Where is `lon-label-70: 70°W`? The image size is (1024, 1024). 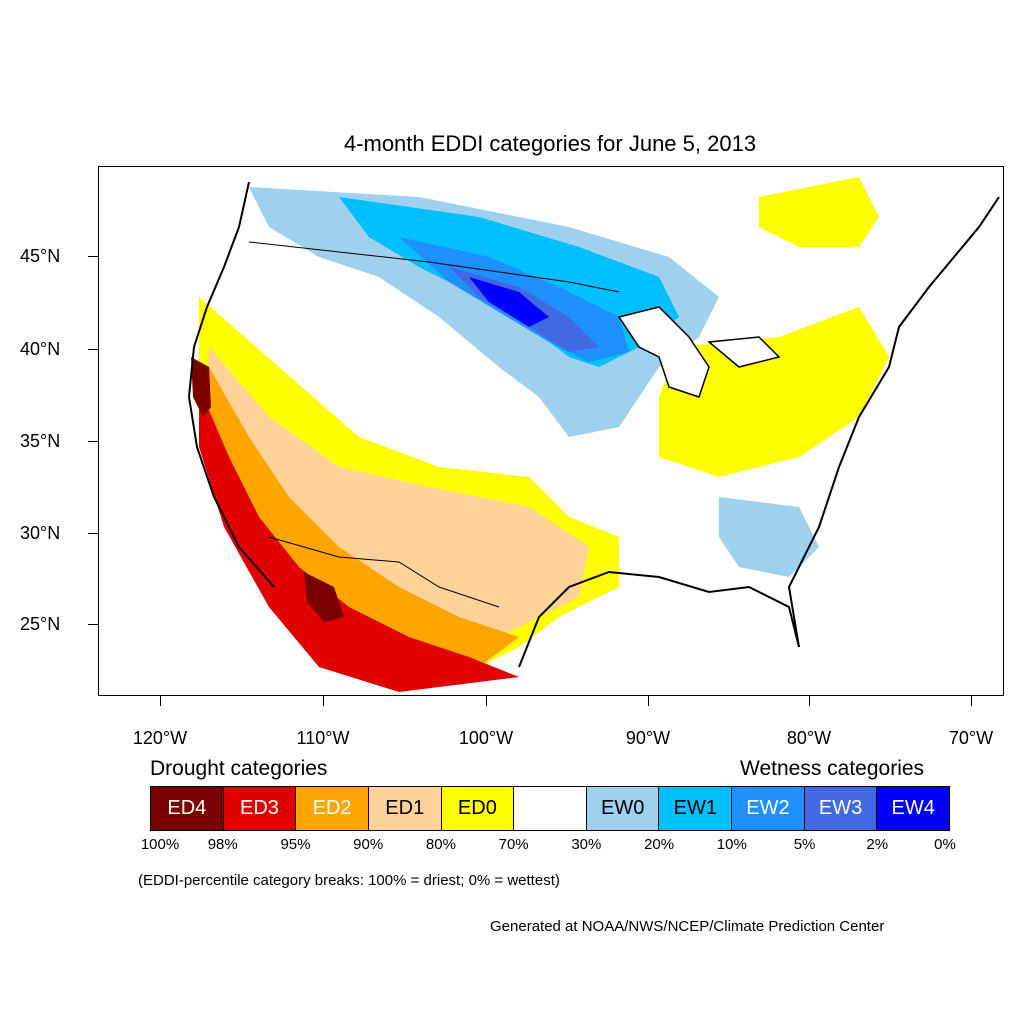 lon-label-70: 70°W is located at coordinates (971, 738).